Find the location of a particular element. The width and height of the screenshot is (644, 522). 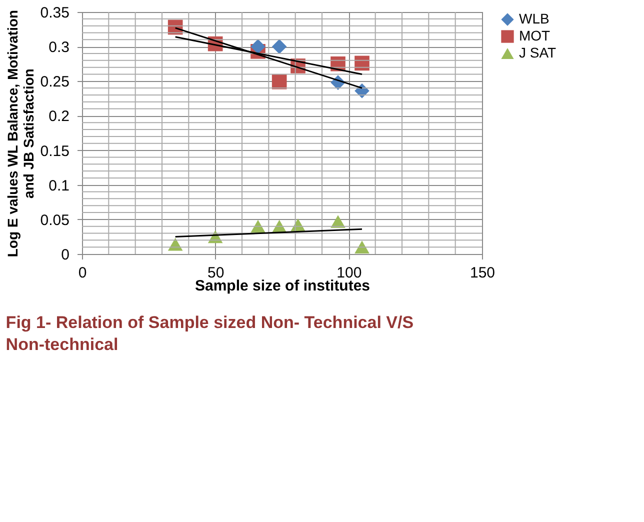

y-tick-label: 0 is located at coordinates (65, 255).